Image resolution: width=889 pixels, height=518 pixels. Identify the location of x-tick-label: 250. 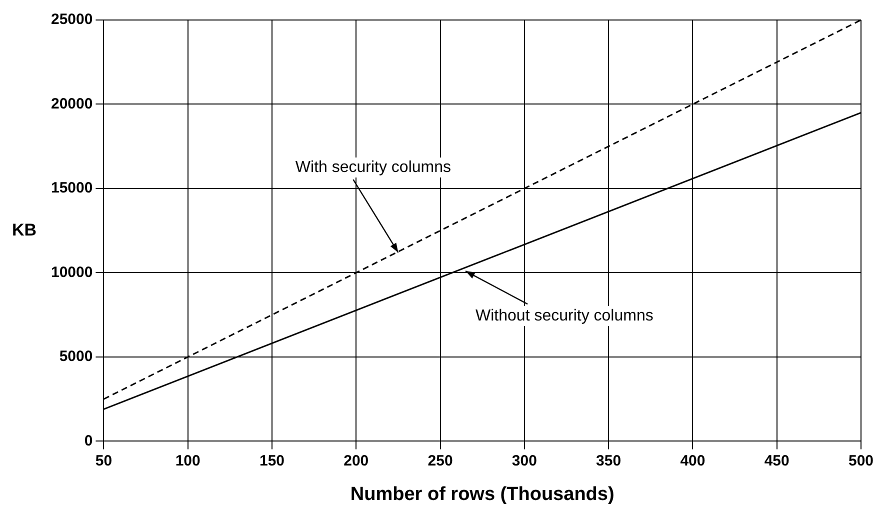
(440, 461).